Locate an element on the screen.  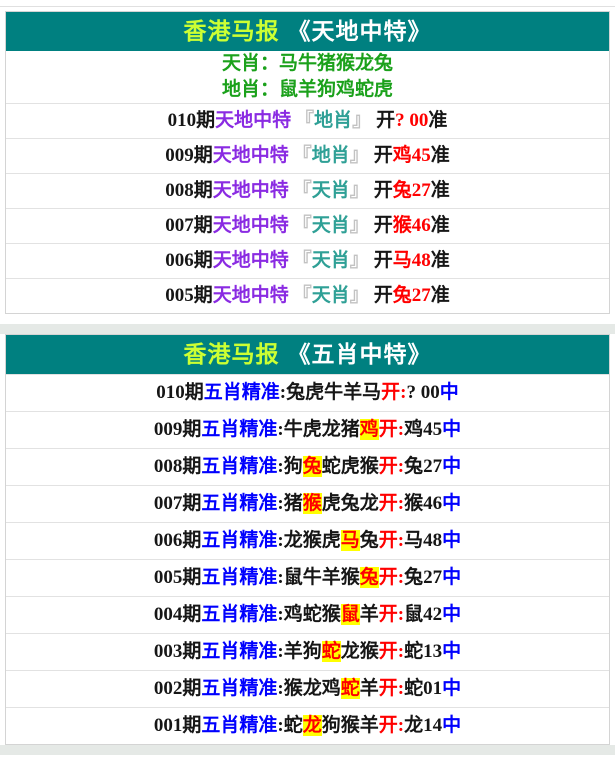
hit-zodiac: 蛇 is located at coordinates (350, 688).